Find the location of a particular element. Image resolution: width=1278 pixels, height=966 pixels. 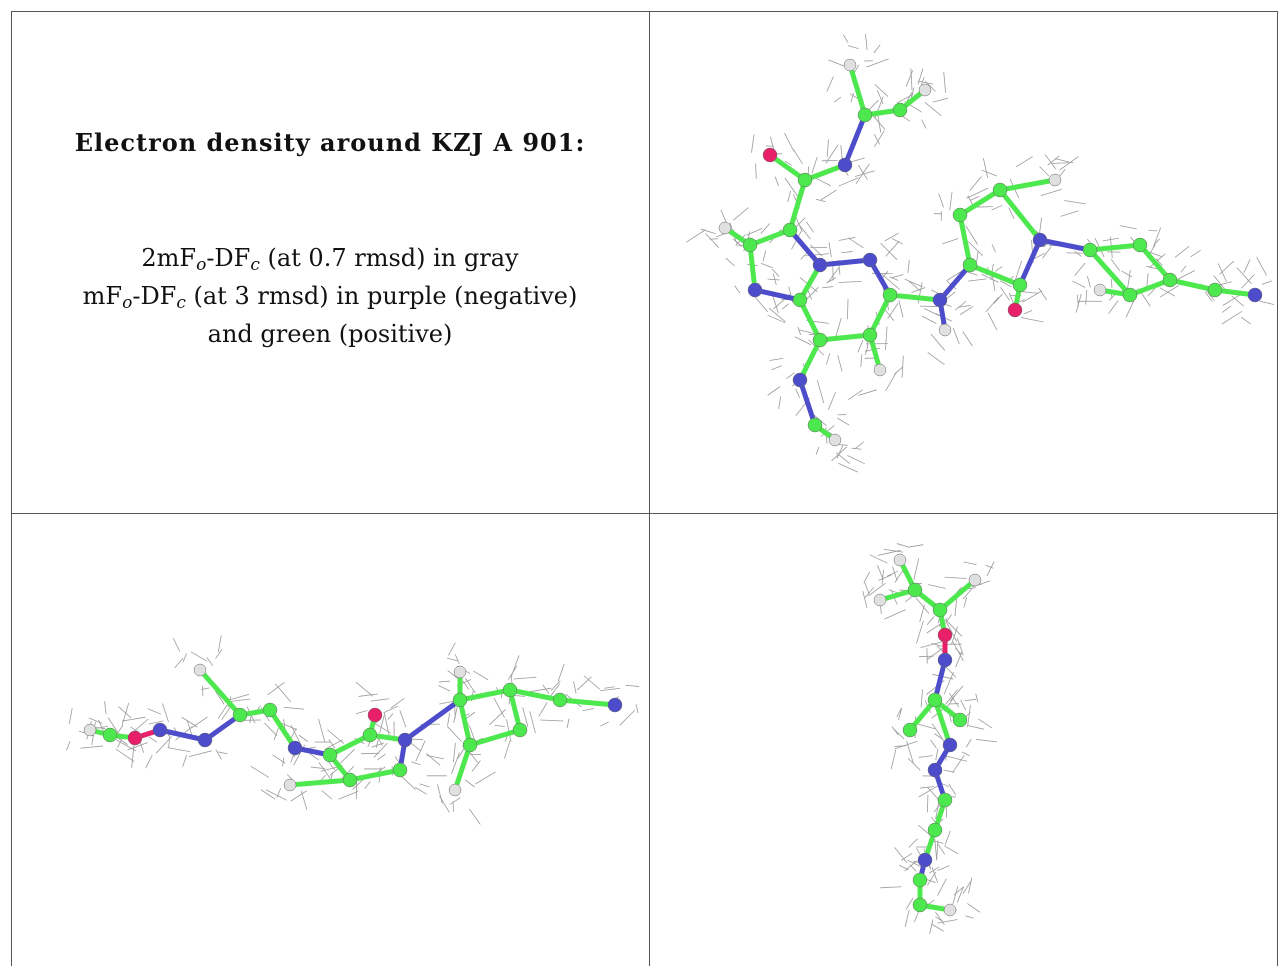

caption-line: mFo-DFc (at 3 rmsd) in purple (negative) is located at coordinates (330, 297).